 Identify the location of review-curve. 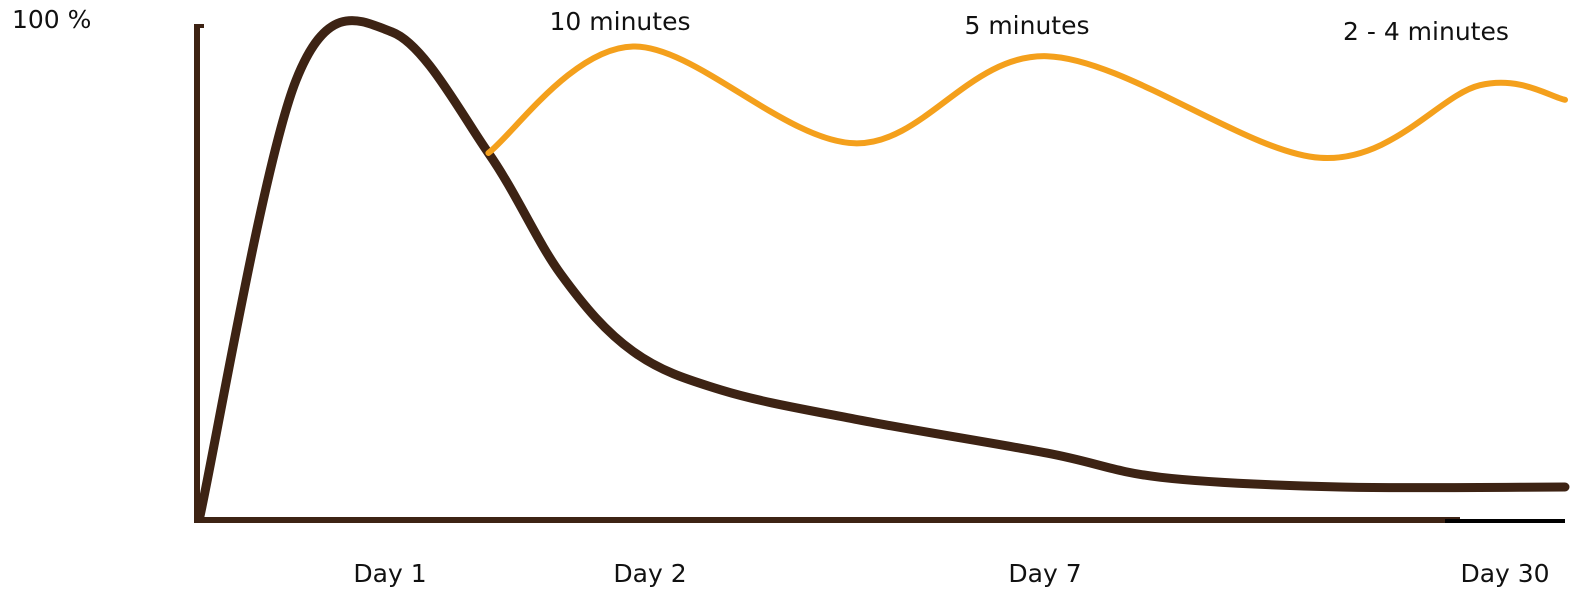
(1026, 102).